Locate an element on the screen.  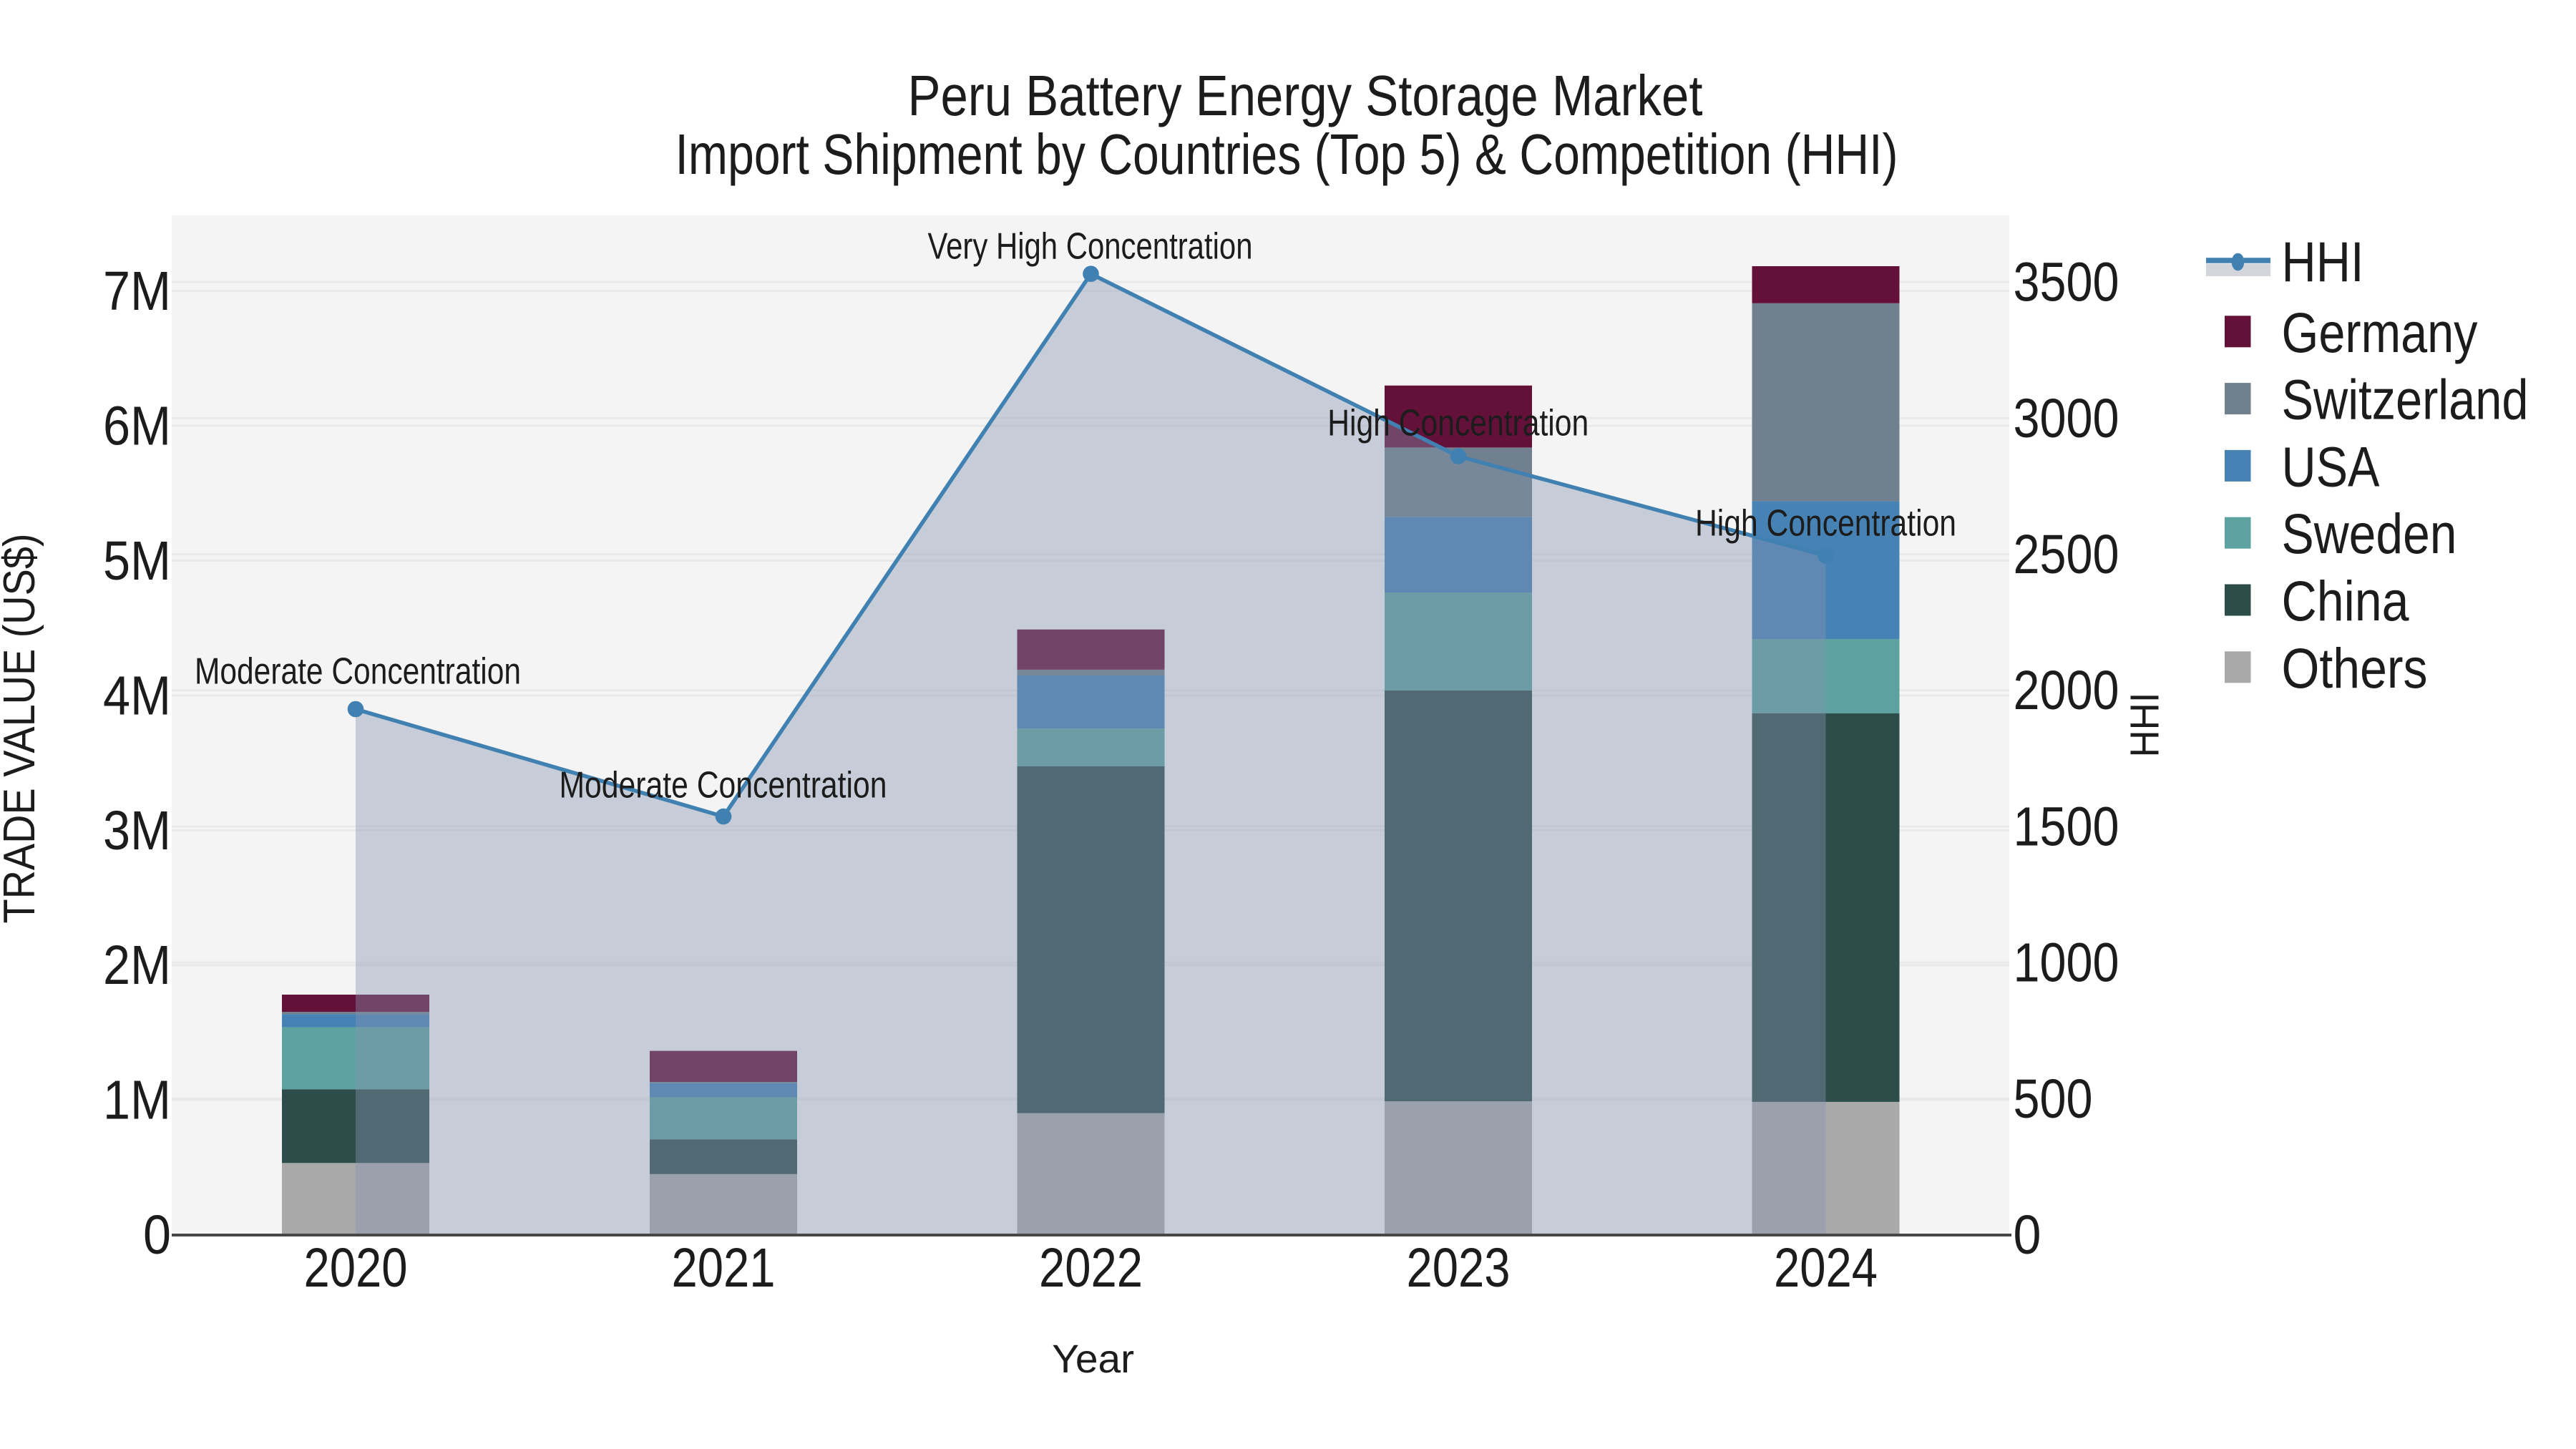
svg-text: Others is located at coordinates (2355, 668).